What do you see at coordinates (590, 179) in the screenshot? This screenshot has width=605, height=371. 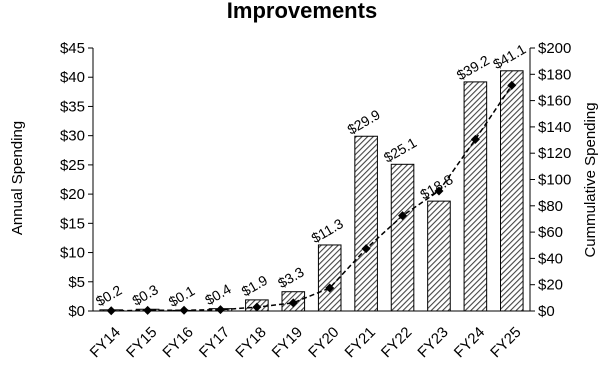 I see `y2-axis-label: Cummulative Spending` at bounding box center [590, 179].